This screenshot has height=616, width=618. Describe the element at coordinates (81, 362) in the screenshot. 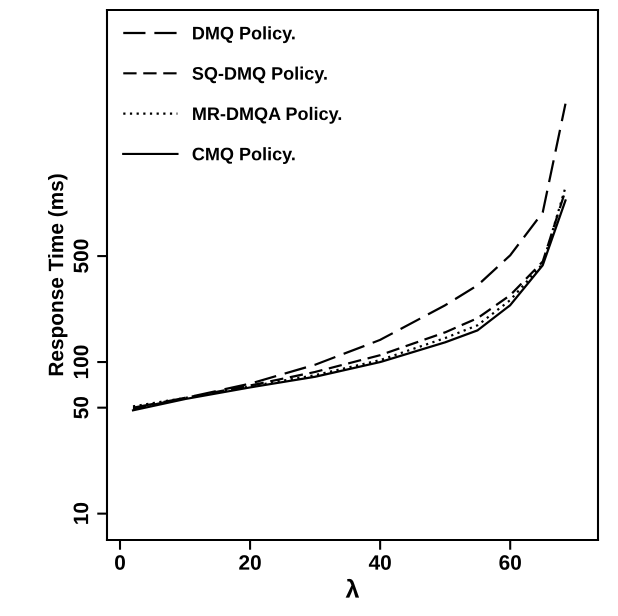

I see `y-tick-label: 100` at that location.